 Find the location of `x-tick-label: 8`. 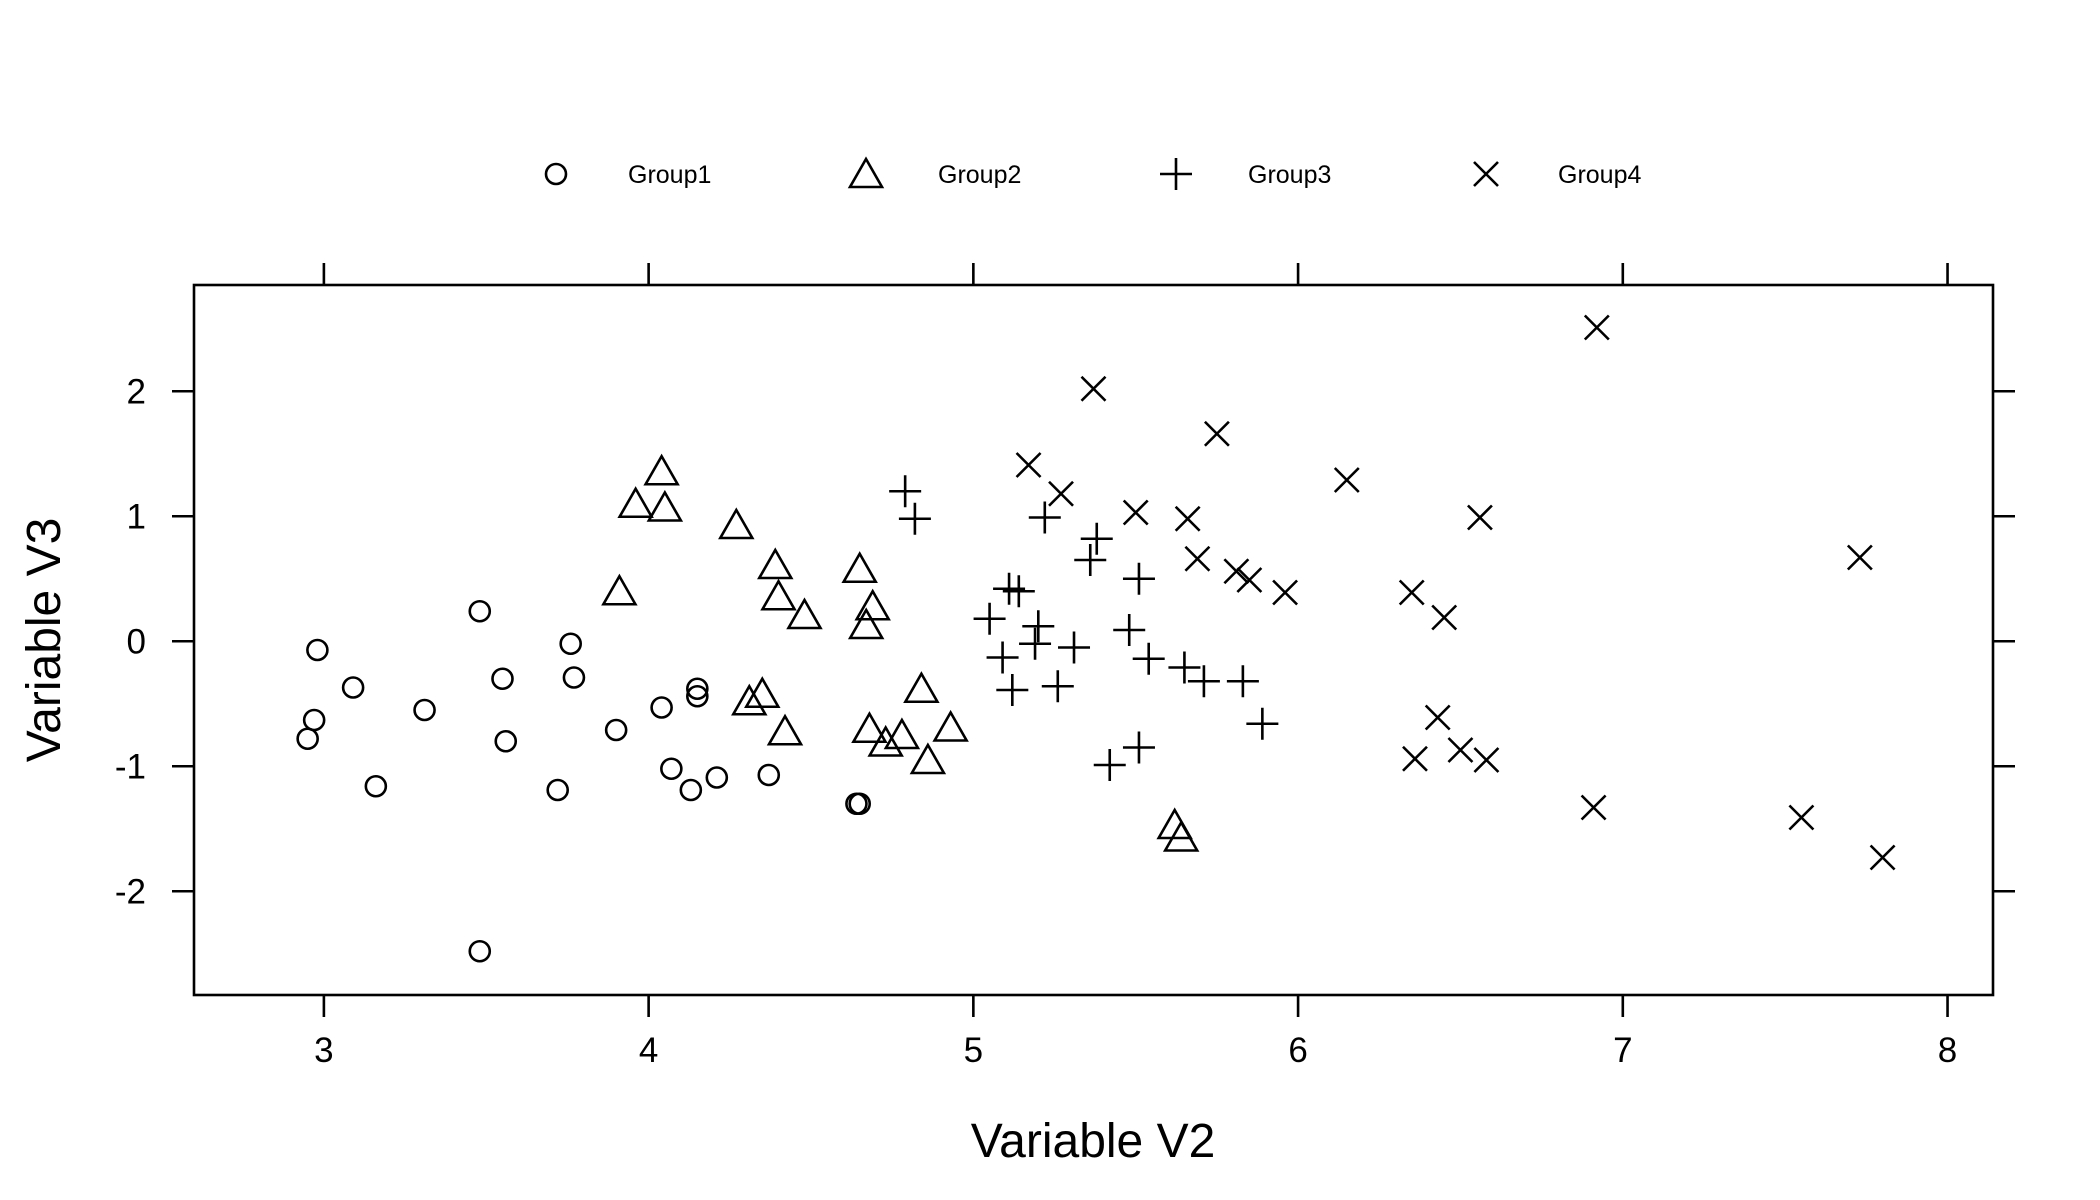

x-tick-label: 8 is located at coordinates (1947, 1050).